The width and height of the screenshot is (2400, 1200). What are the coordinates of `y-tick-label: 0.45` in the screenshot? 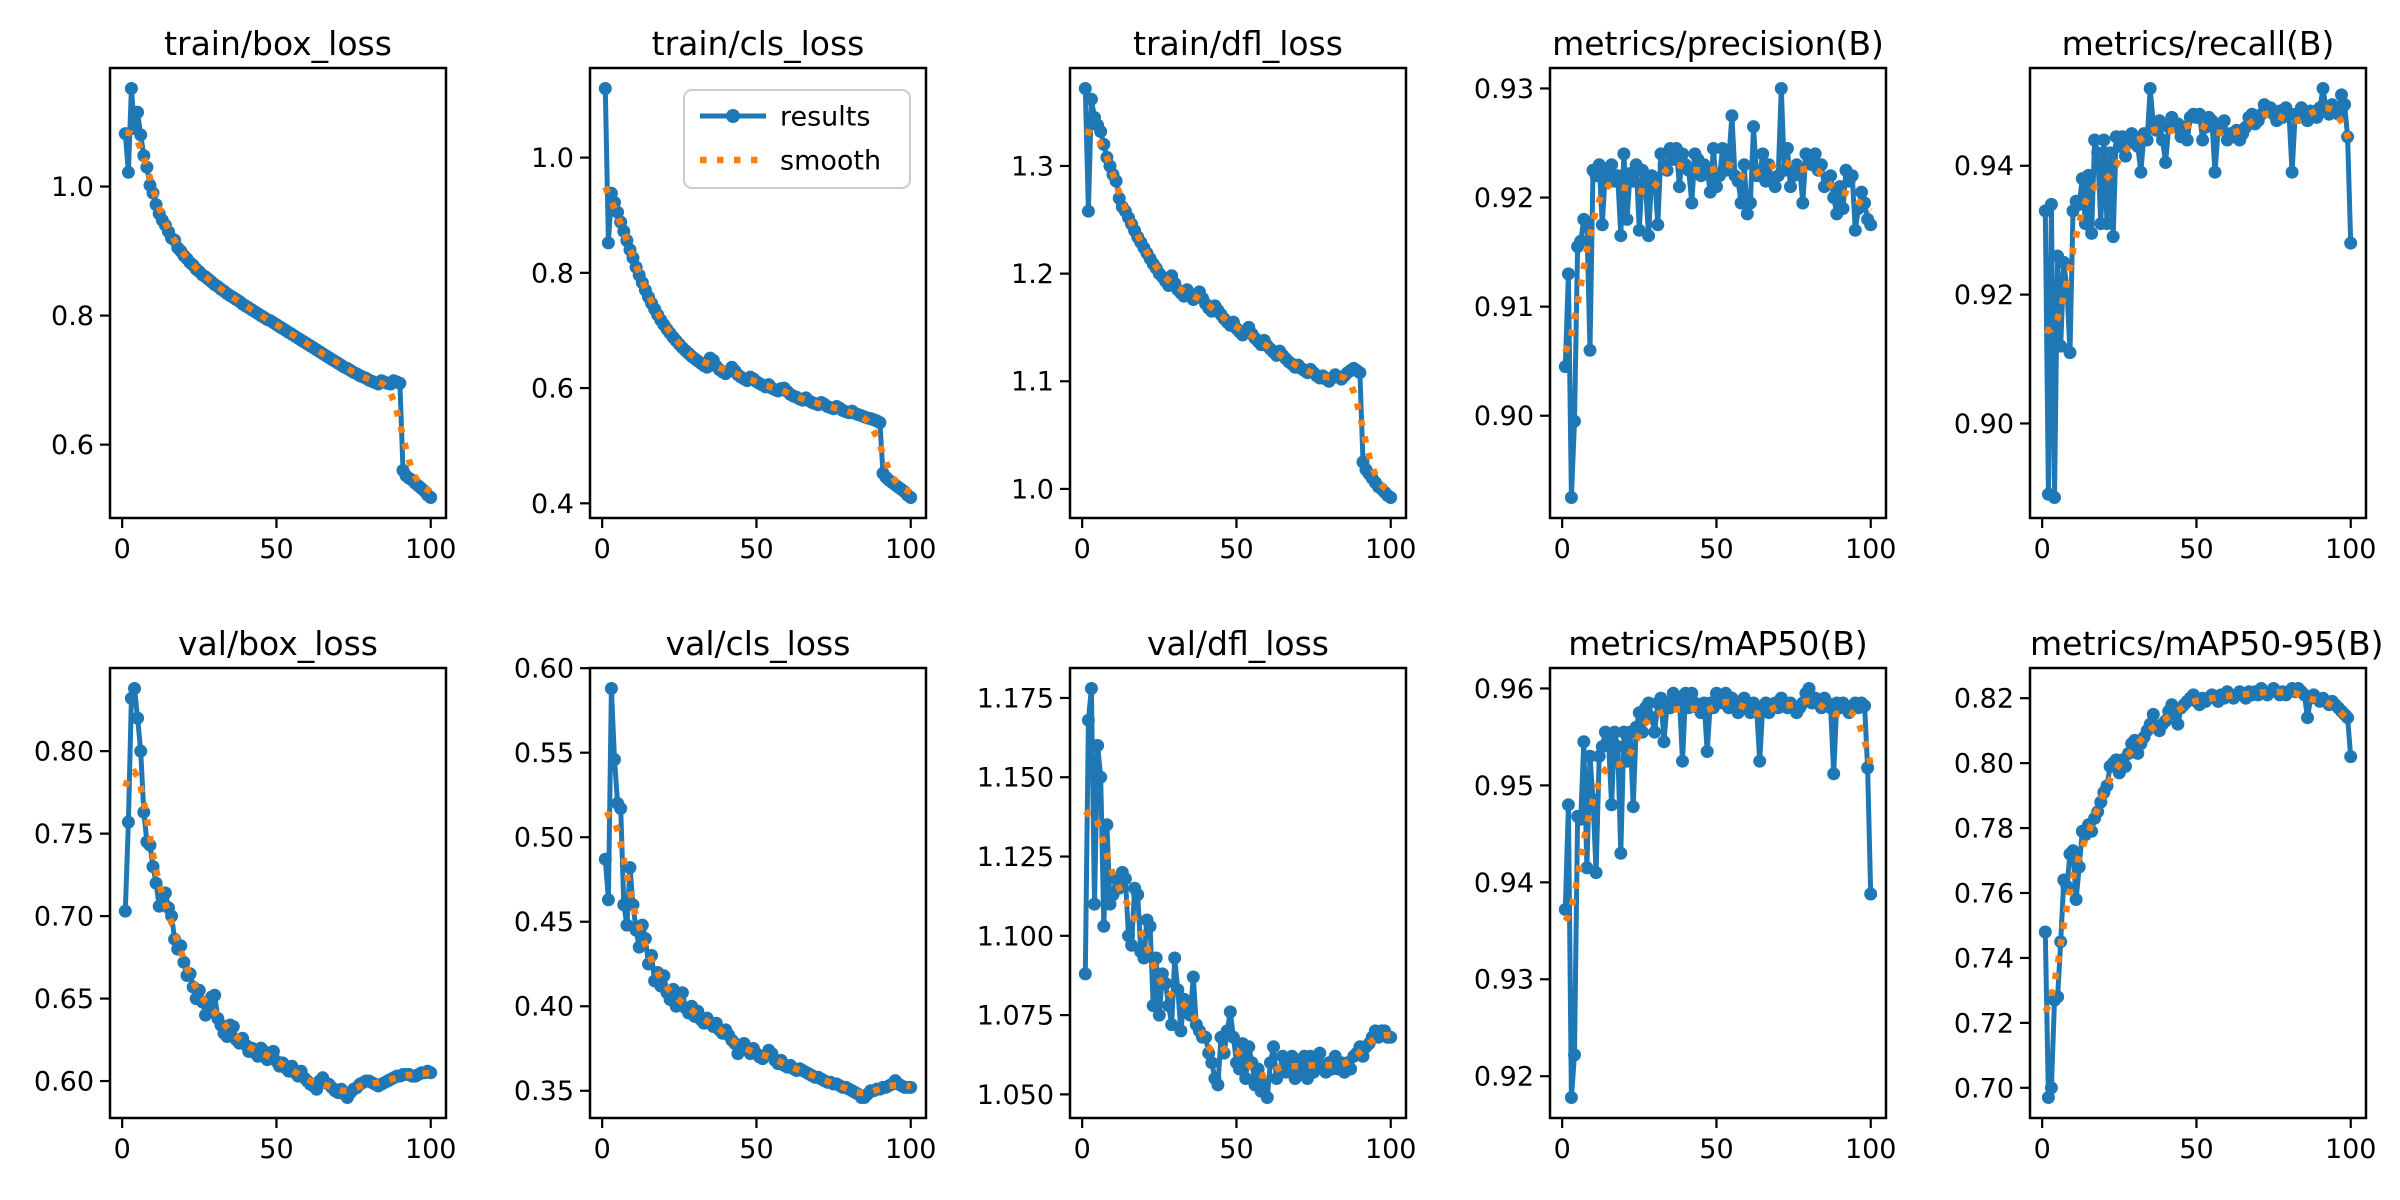 It's located at (544, 922).